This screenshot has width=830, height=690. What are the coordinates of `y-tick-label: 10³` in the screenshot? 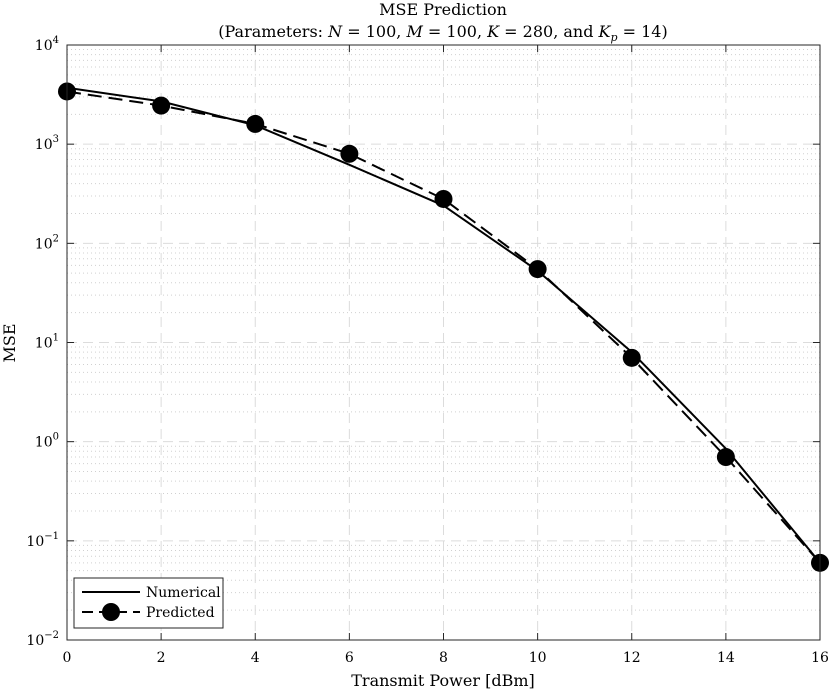 It's located at (47, 143).